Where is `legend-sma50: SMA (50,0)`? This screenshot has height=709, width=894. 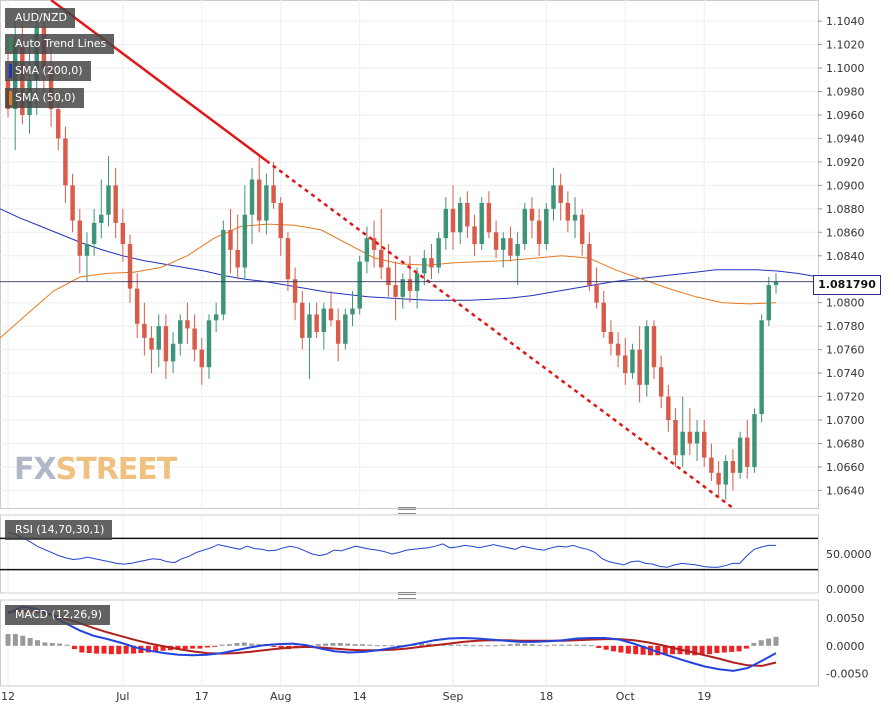 legend-sma50: SMA (50,0) is located at coordinates (44, 98).